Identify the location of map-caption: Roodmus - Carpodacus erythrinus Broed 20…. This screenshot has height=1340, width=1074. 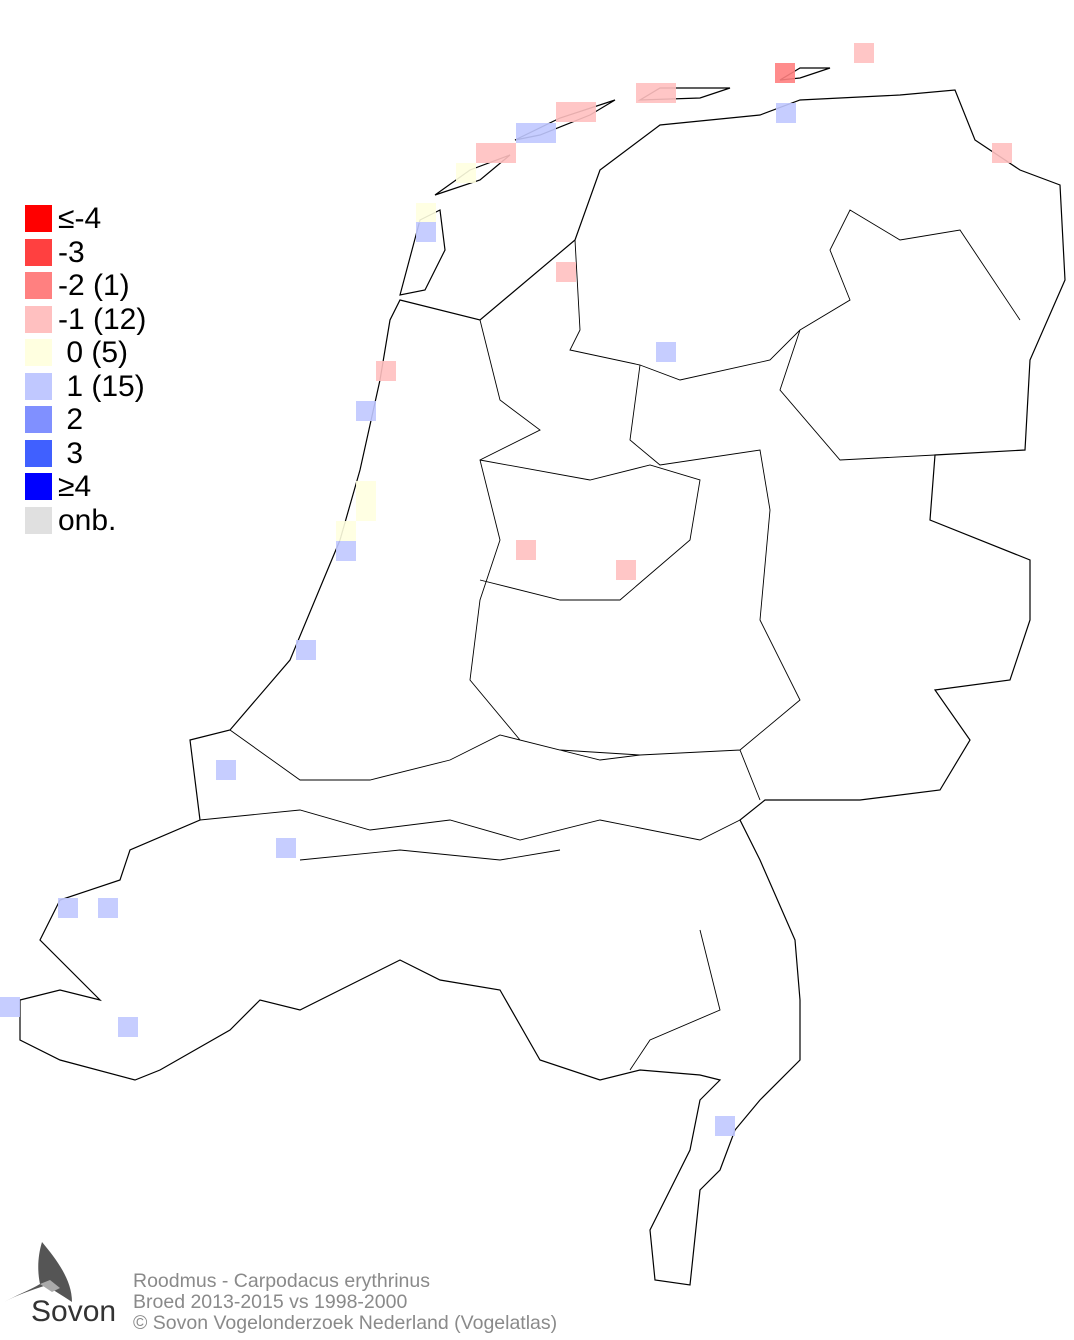
(345, 1302).